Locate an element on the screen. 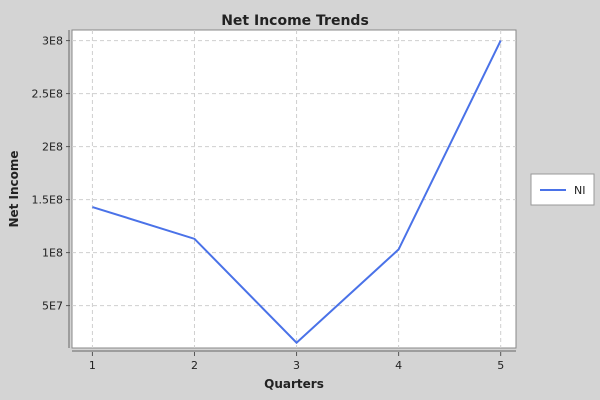  x-tick-label-1: 2 is located at coordinates (194, 365).